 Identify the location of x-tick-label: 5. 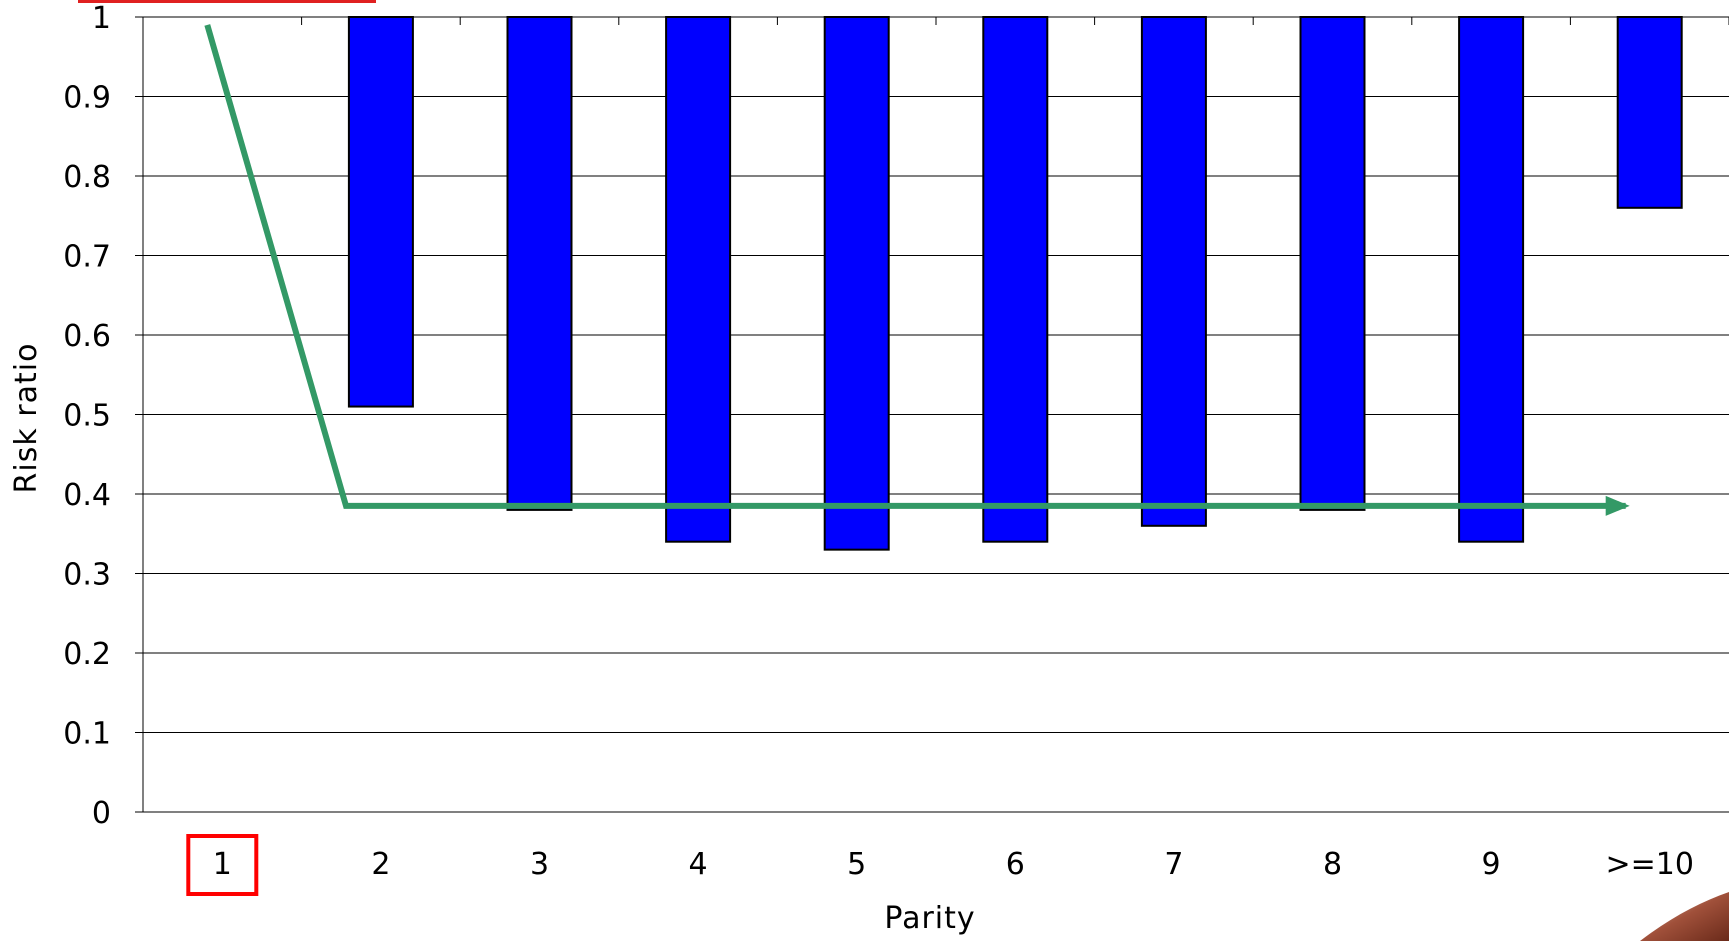
(856, 864).